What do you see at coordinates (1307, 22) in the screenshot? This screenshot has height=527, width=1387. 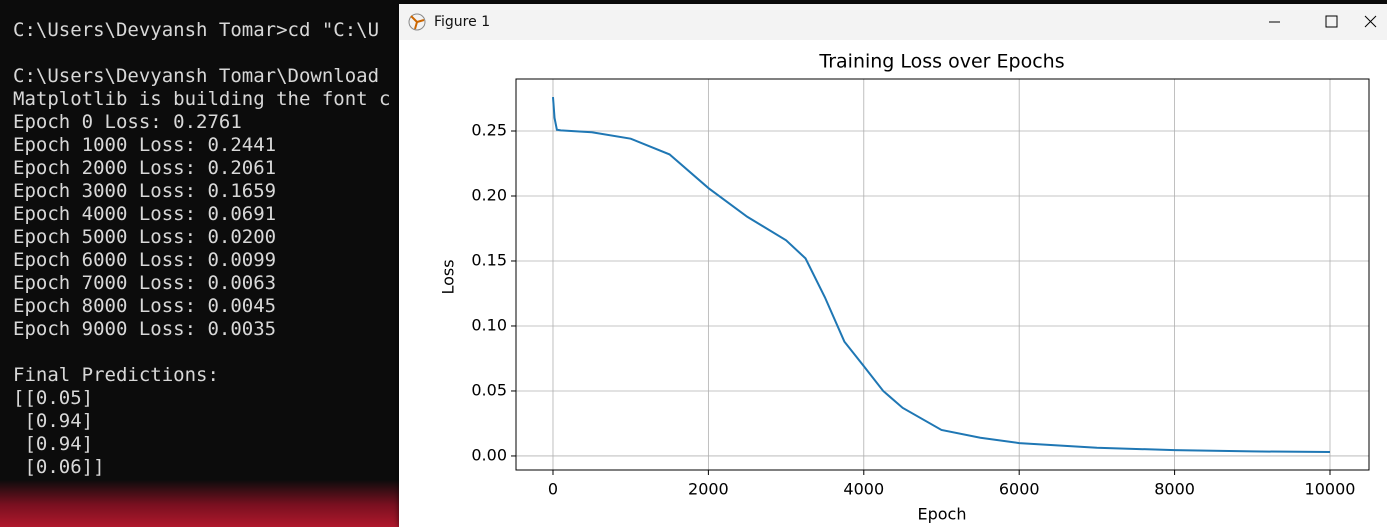 I see `window-controls` at bounding box center [1307, 22].